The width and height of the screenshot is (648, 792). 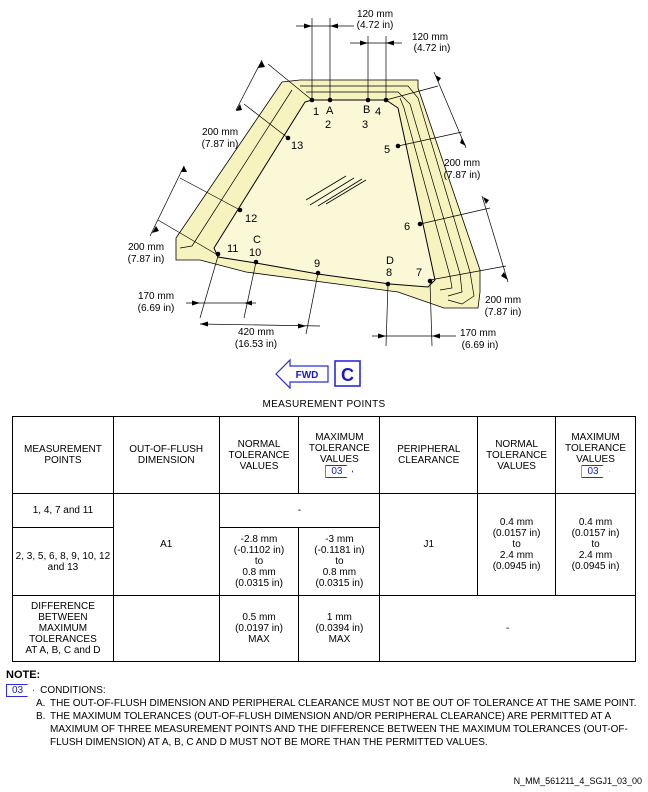 I want to click on dim-ll-mm: 170 mm, so click(x=156, y=296).